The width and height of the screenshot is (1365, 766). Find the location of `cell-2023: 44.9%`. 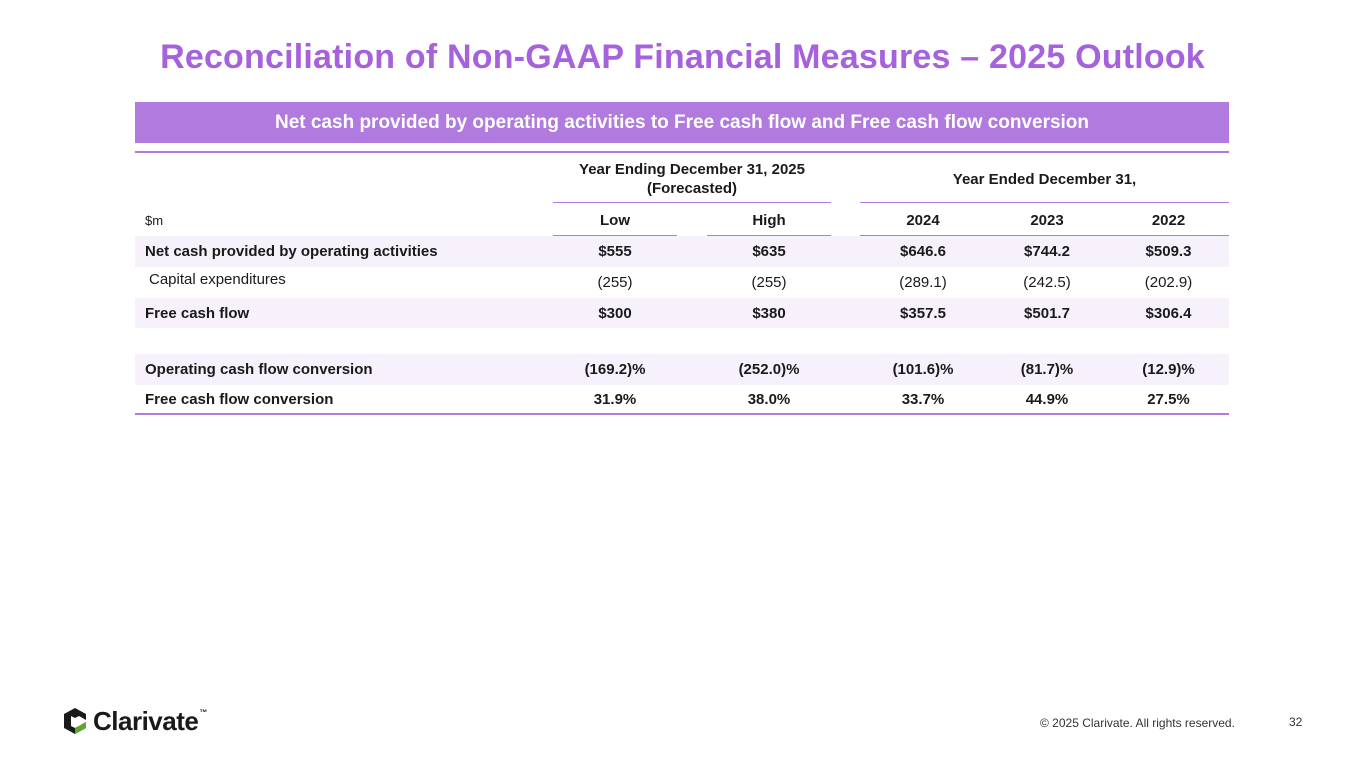

cell-2023: 44.9% is located at coordinates (1047, 399).